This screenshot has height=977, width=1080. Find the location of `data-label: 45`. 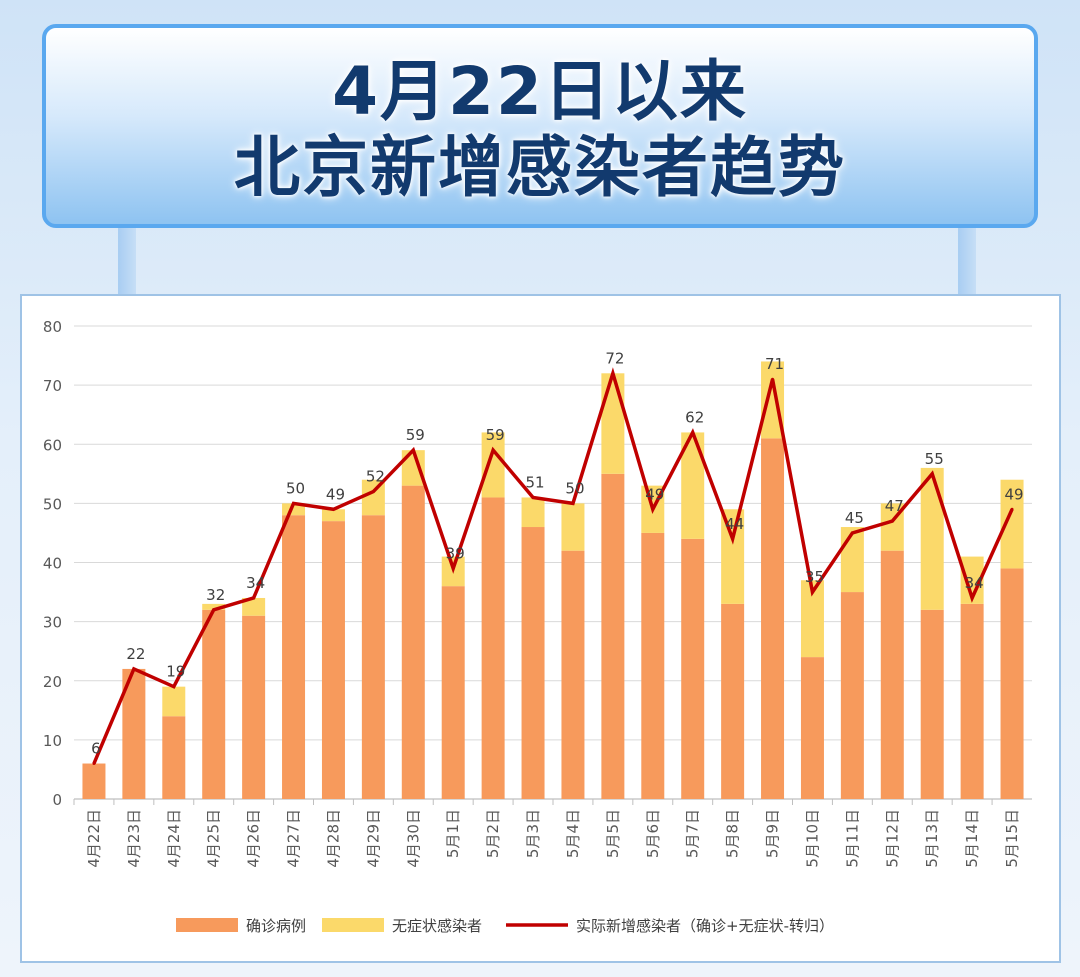

data-label: 45 is located at coordinates (854, 518).